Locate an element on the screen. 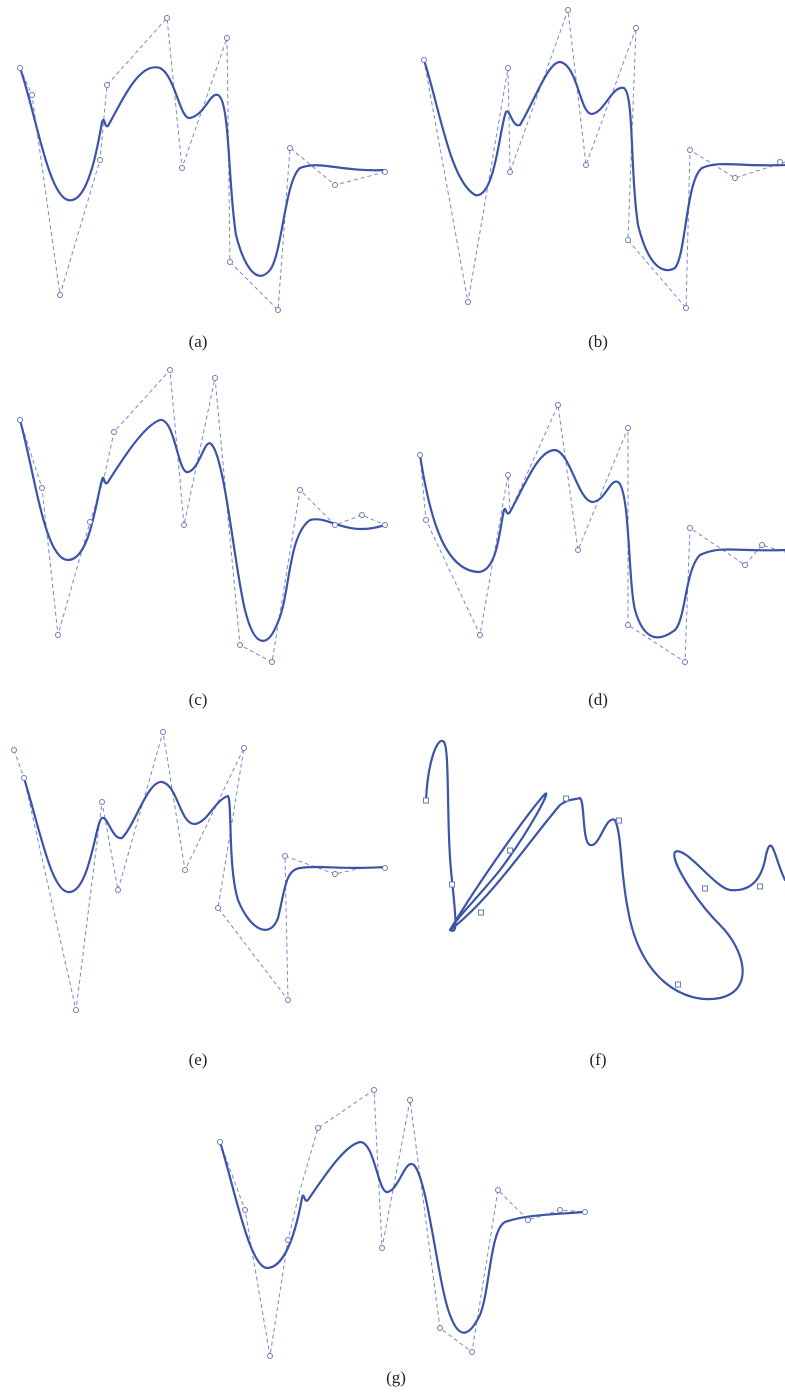 This screenshot has width=785, height=1395. panel-d: (d) is located at coordinates (592, 534).